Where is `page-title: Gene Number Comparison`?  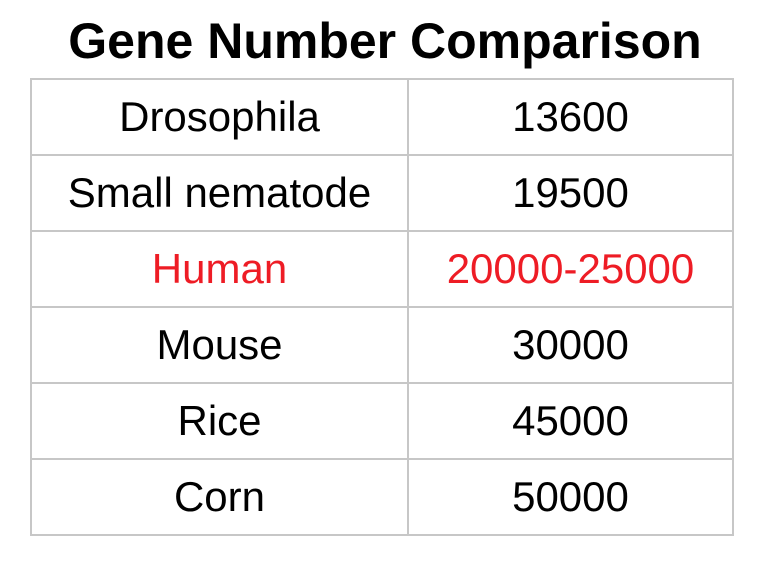 page-title: Gene Number Comparison is located at coordinates (385, 41).